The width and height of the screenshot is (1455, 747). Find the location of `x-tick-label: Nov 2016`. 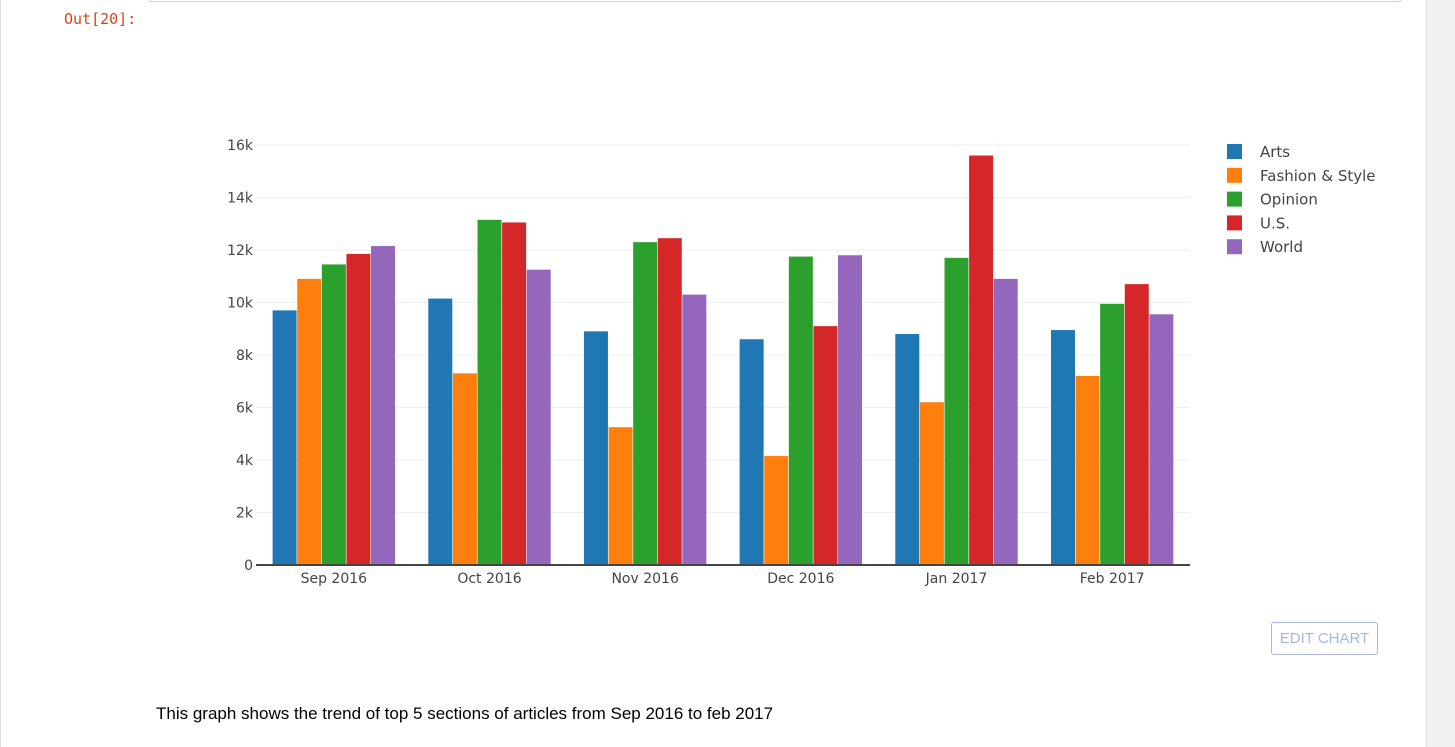

x-tick-label: Nov 2016 is located at coordinates (644, 579).